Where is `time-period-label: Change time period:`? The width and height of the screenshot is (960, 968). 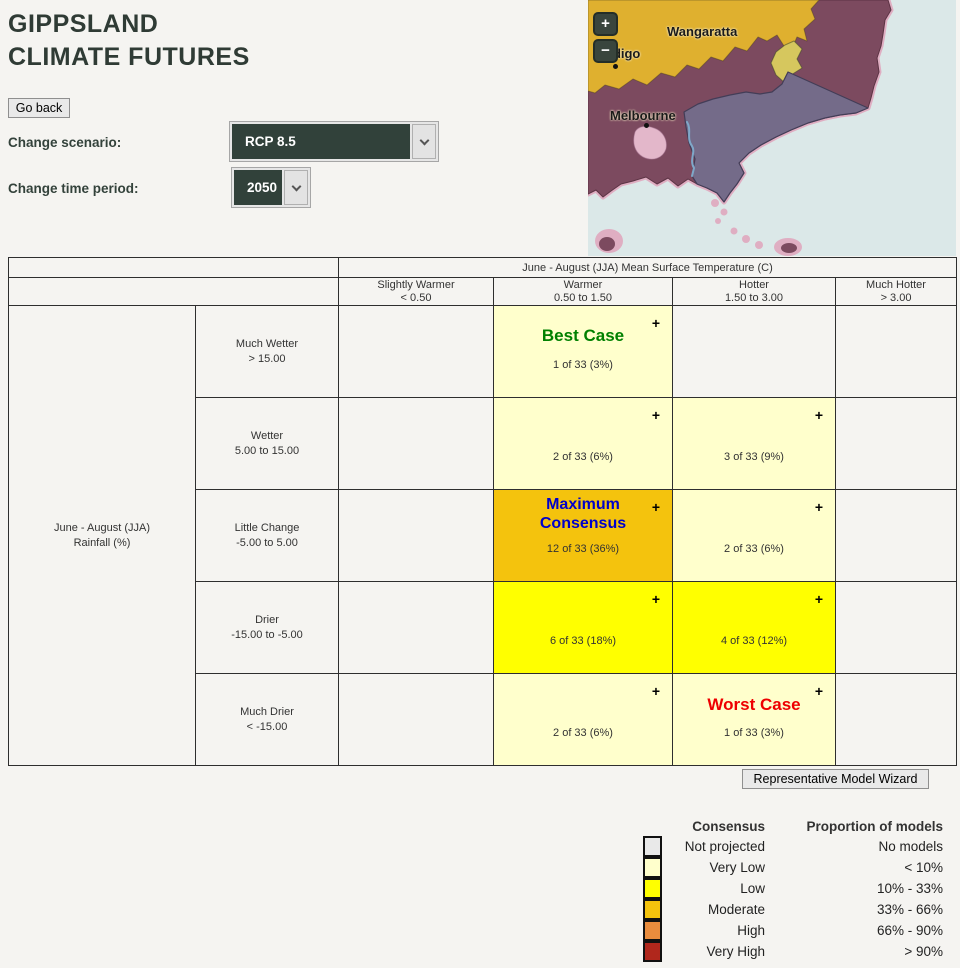 time-period-label: Change time period: is located at coordinates (73, 188).